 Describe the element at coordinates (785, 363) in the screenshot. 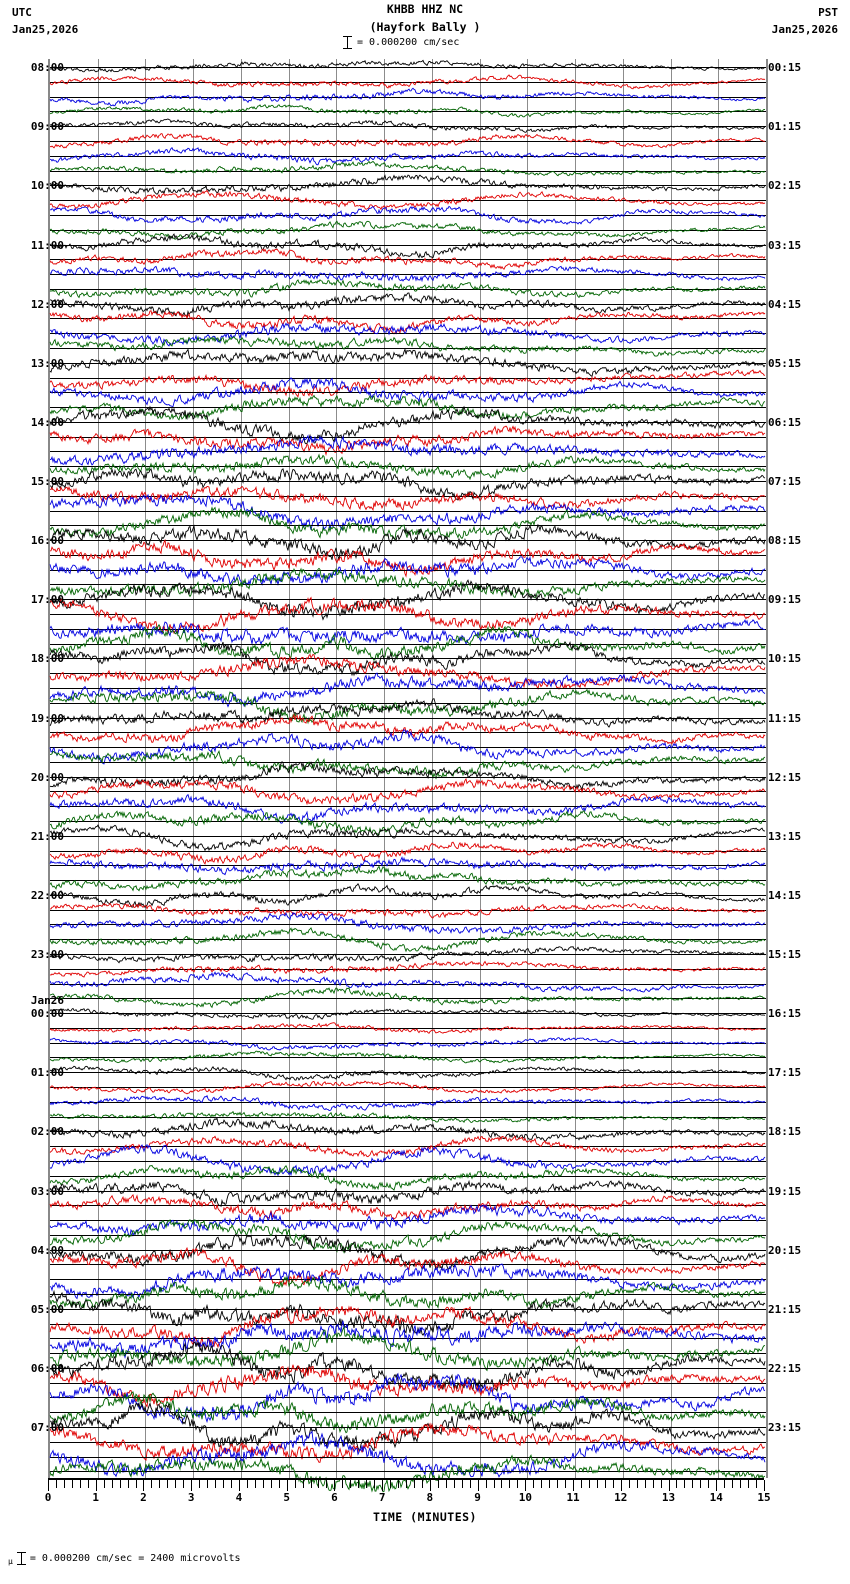

I see `pst-hour-label: 05:15` at that location.